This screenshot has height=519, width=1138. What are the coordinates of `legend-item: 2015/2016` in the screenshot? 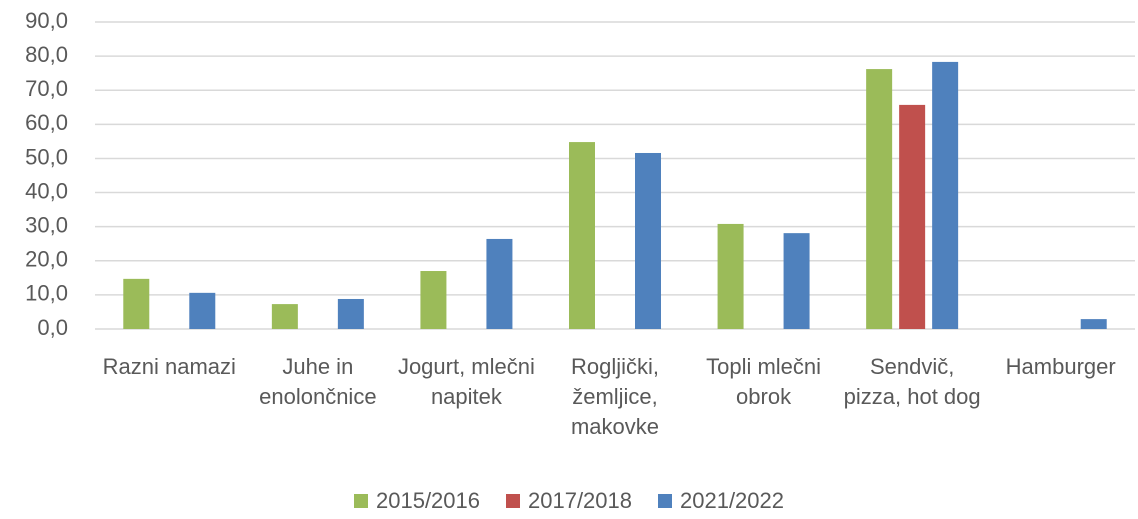 It's located at (417, 501).